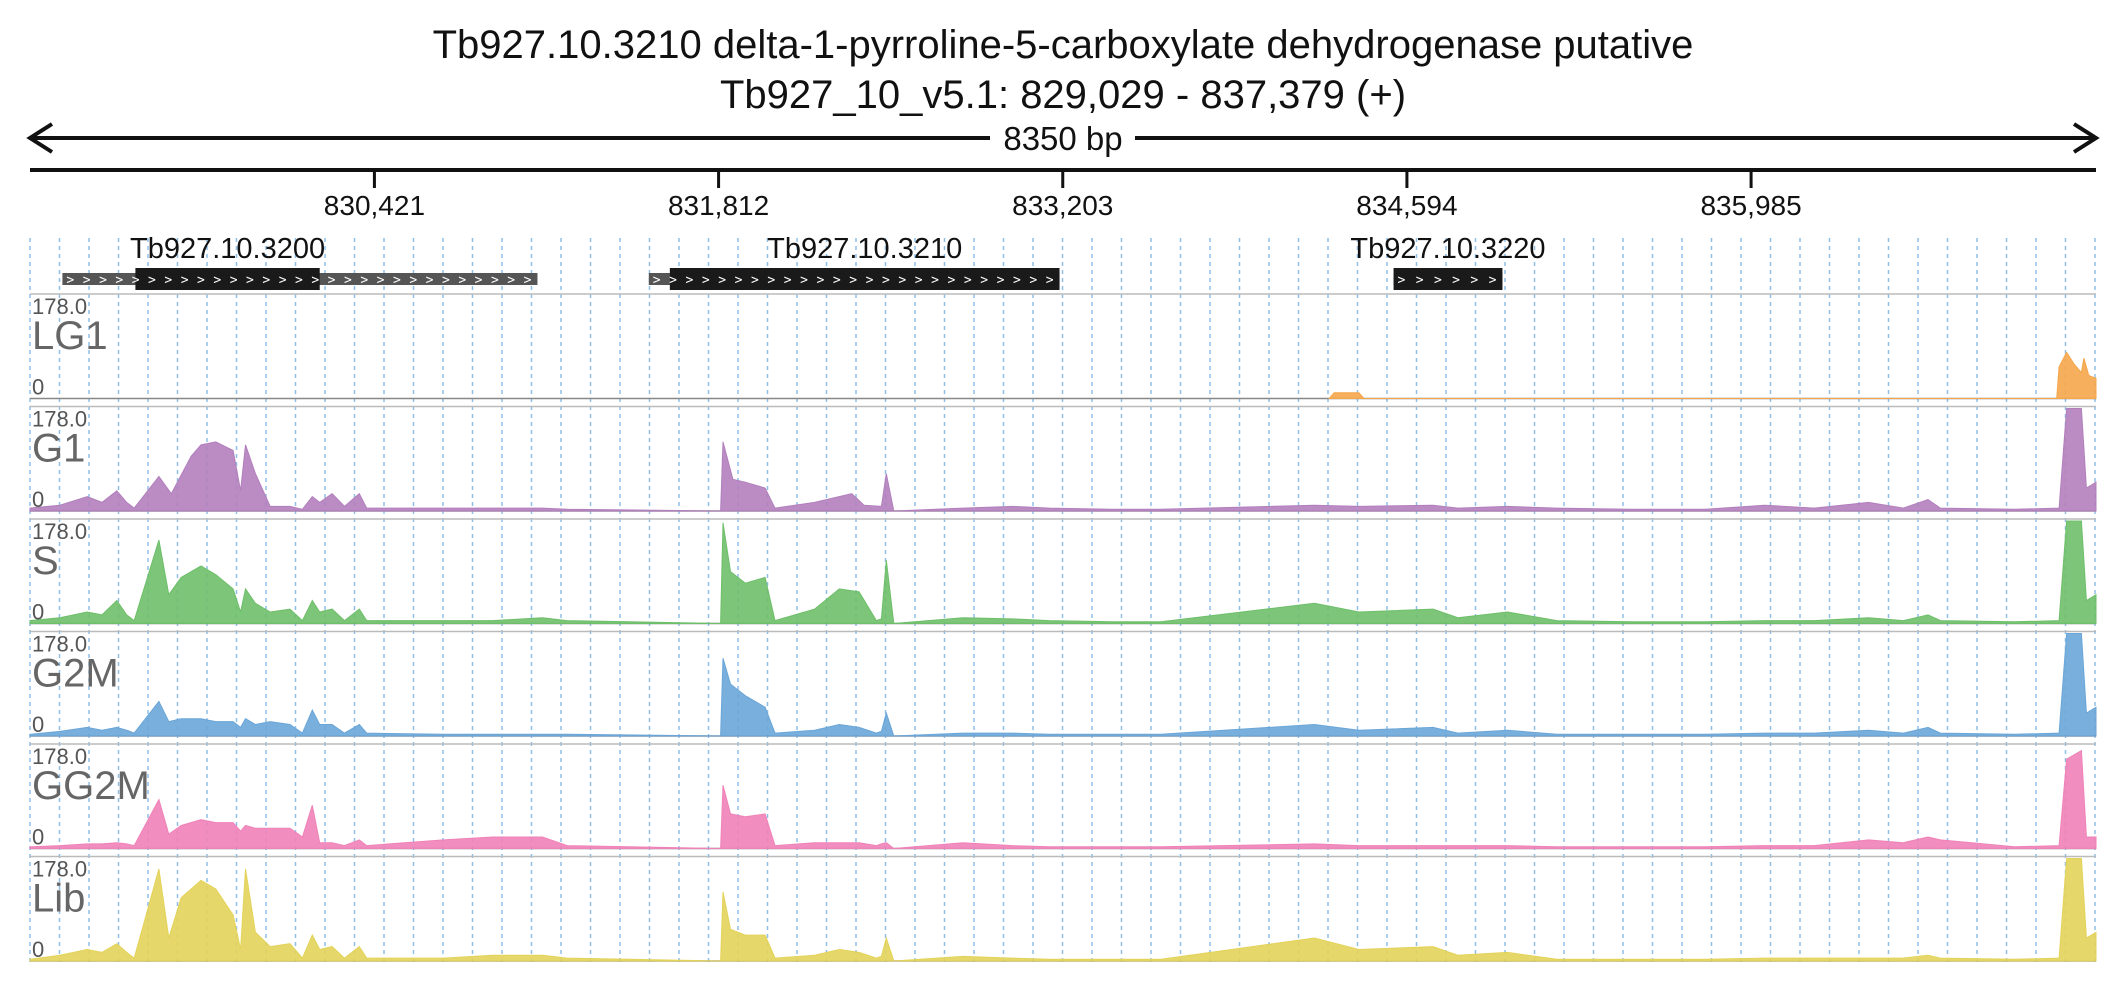  Describe the element at coordinates (1406, 205) in the screenshot. I see `ruler-tick-label: 834,594` at that location.